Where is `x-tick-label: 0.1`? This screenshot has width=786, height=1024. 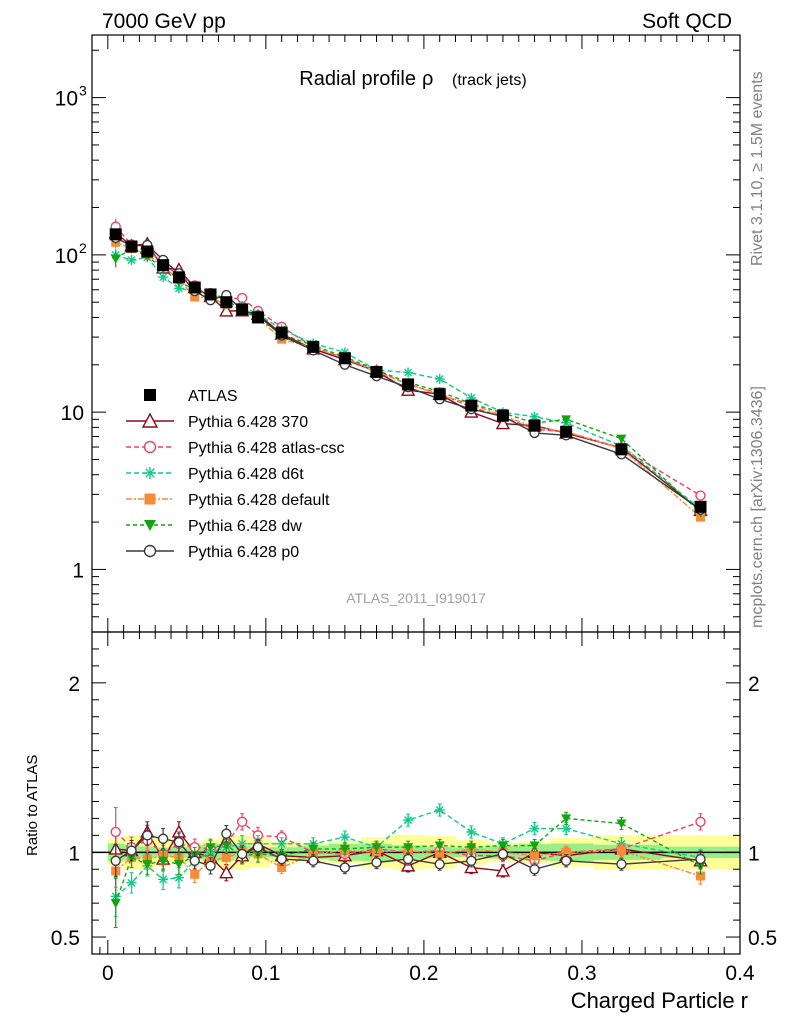
x-tick-label: 0.1 is located at coordinates (265, 973).